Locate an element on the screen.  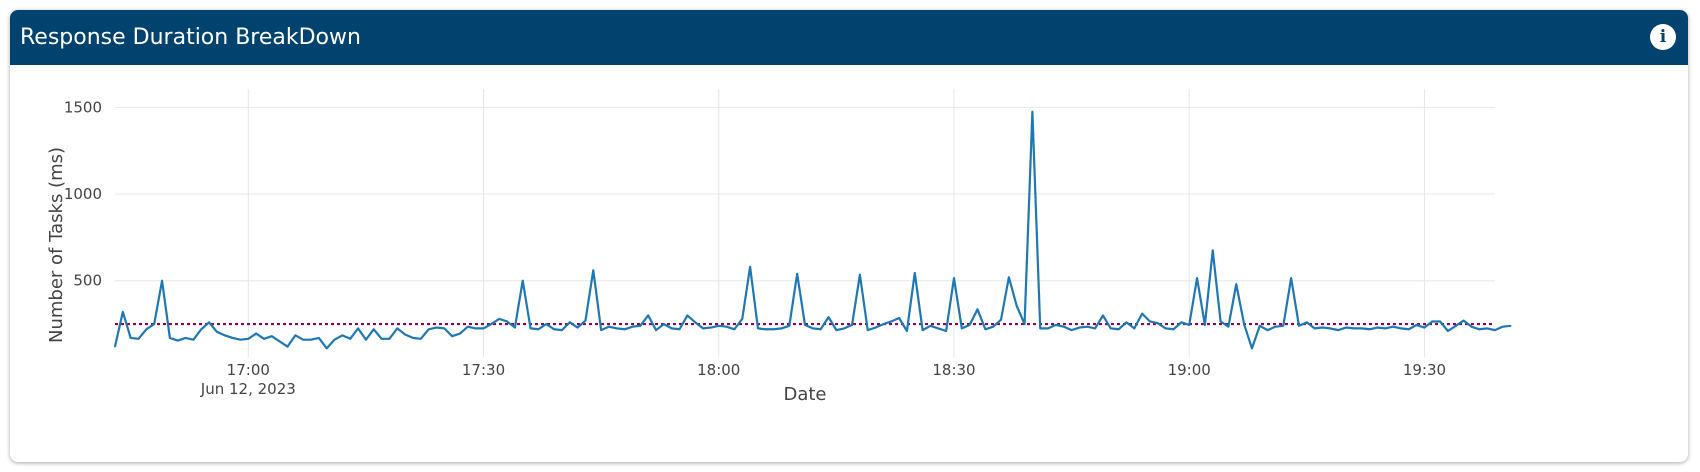
x-tick-label: 17:00 is located at coordinates (248, 370).